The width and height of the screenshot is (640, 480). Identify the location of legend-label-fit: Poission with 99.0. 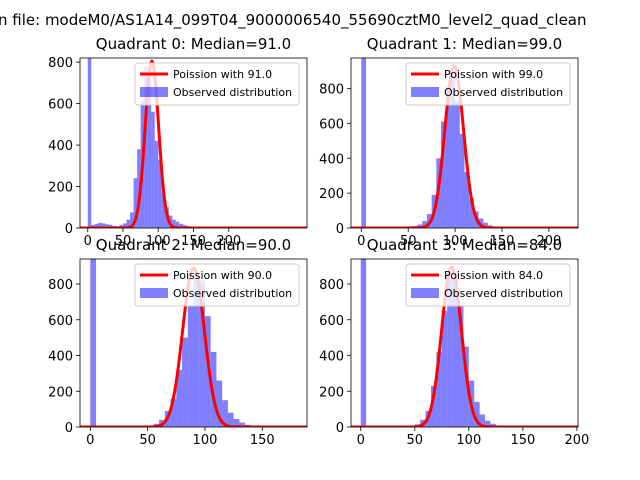
(493, 74).